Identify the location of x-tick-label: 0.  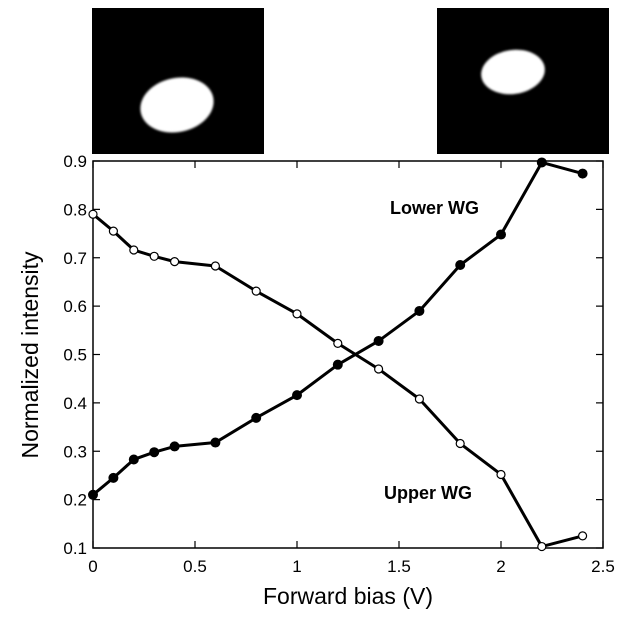
(92, 566).